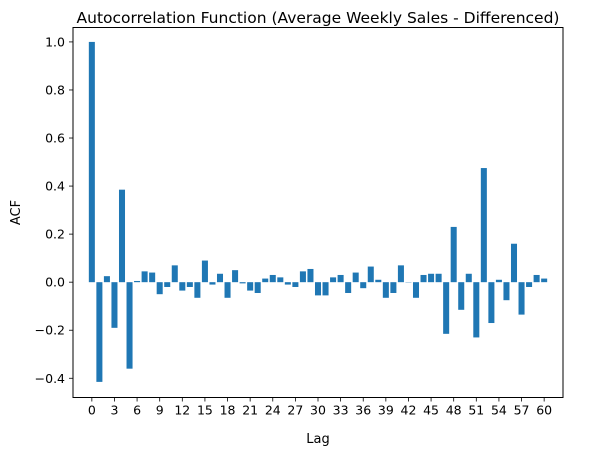 The height and width of the screenshot is (455, 589). Describe the element at coordinates (317, 439) in the screenshot. I see `x-axis-label: Lag` at that location.